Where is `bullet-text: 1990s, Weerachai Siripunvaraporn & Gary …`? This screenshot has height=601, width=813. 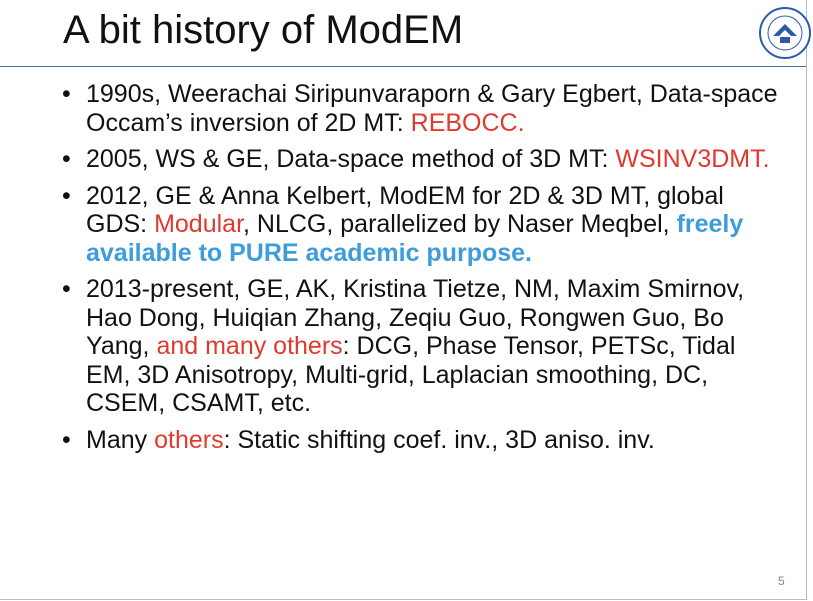
bullet-text: 1990s, Weerachai Siripunvaraporn & Gary … is located at coordinates (432, 108).